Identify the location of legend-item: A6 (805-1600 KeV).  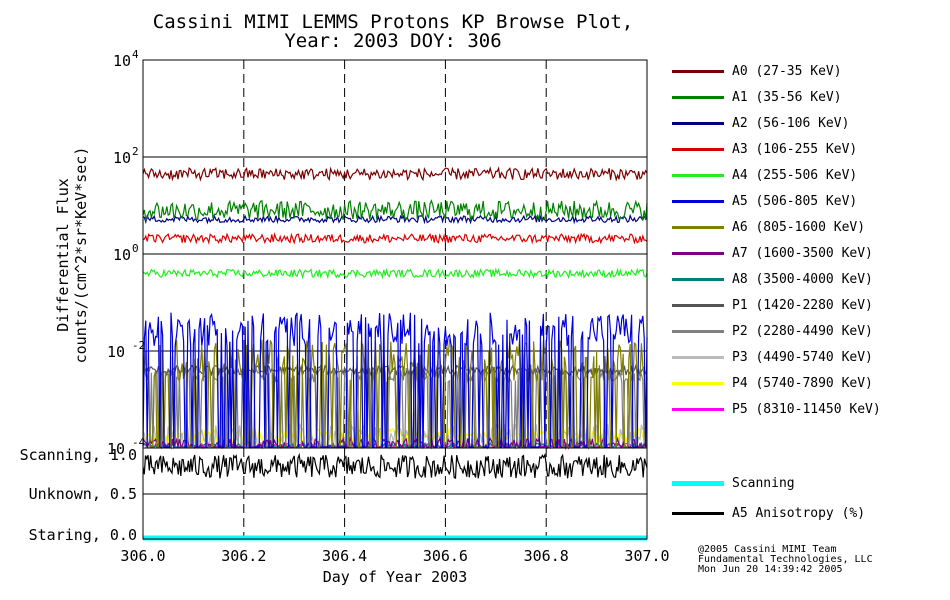
(807, 227).